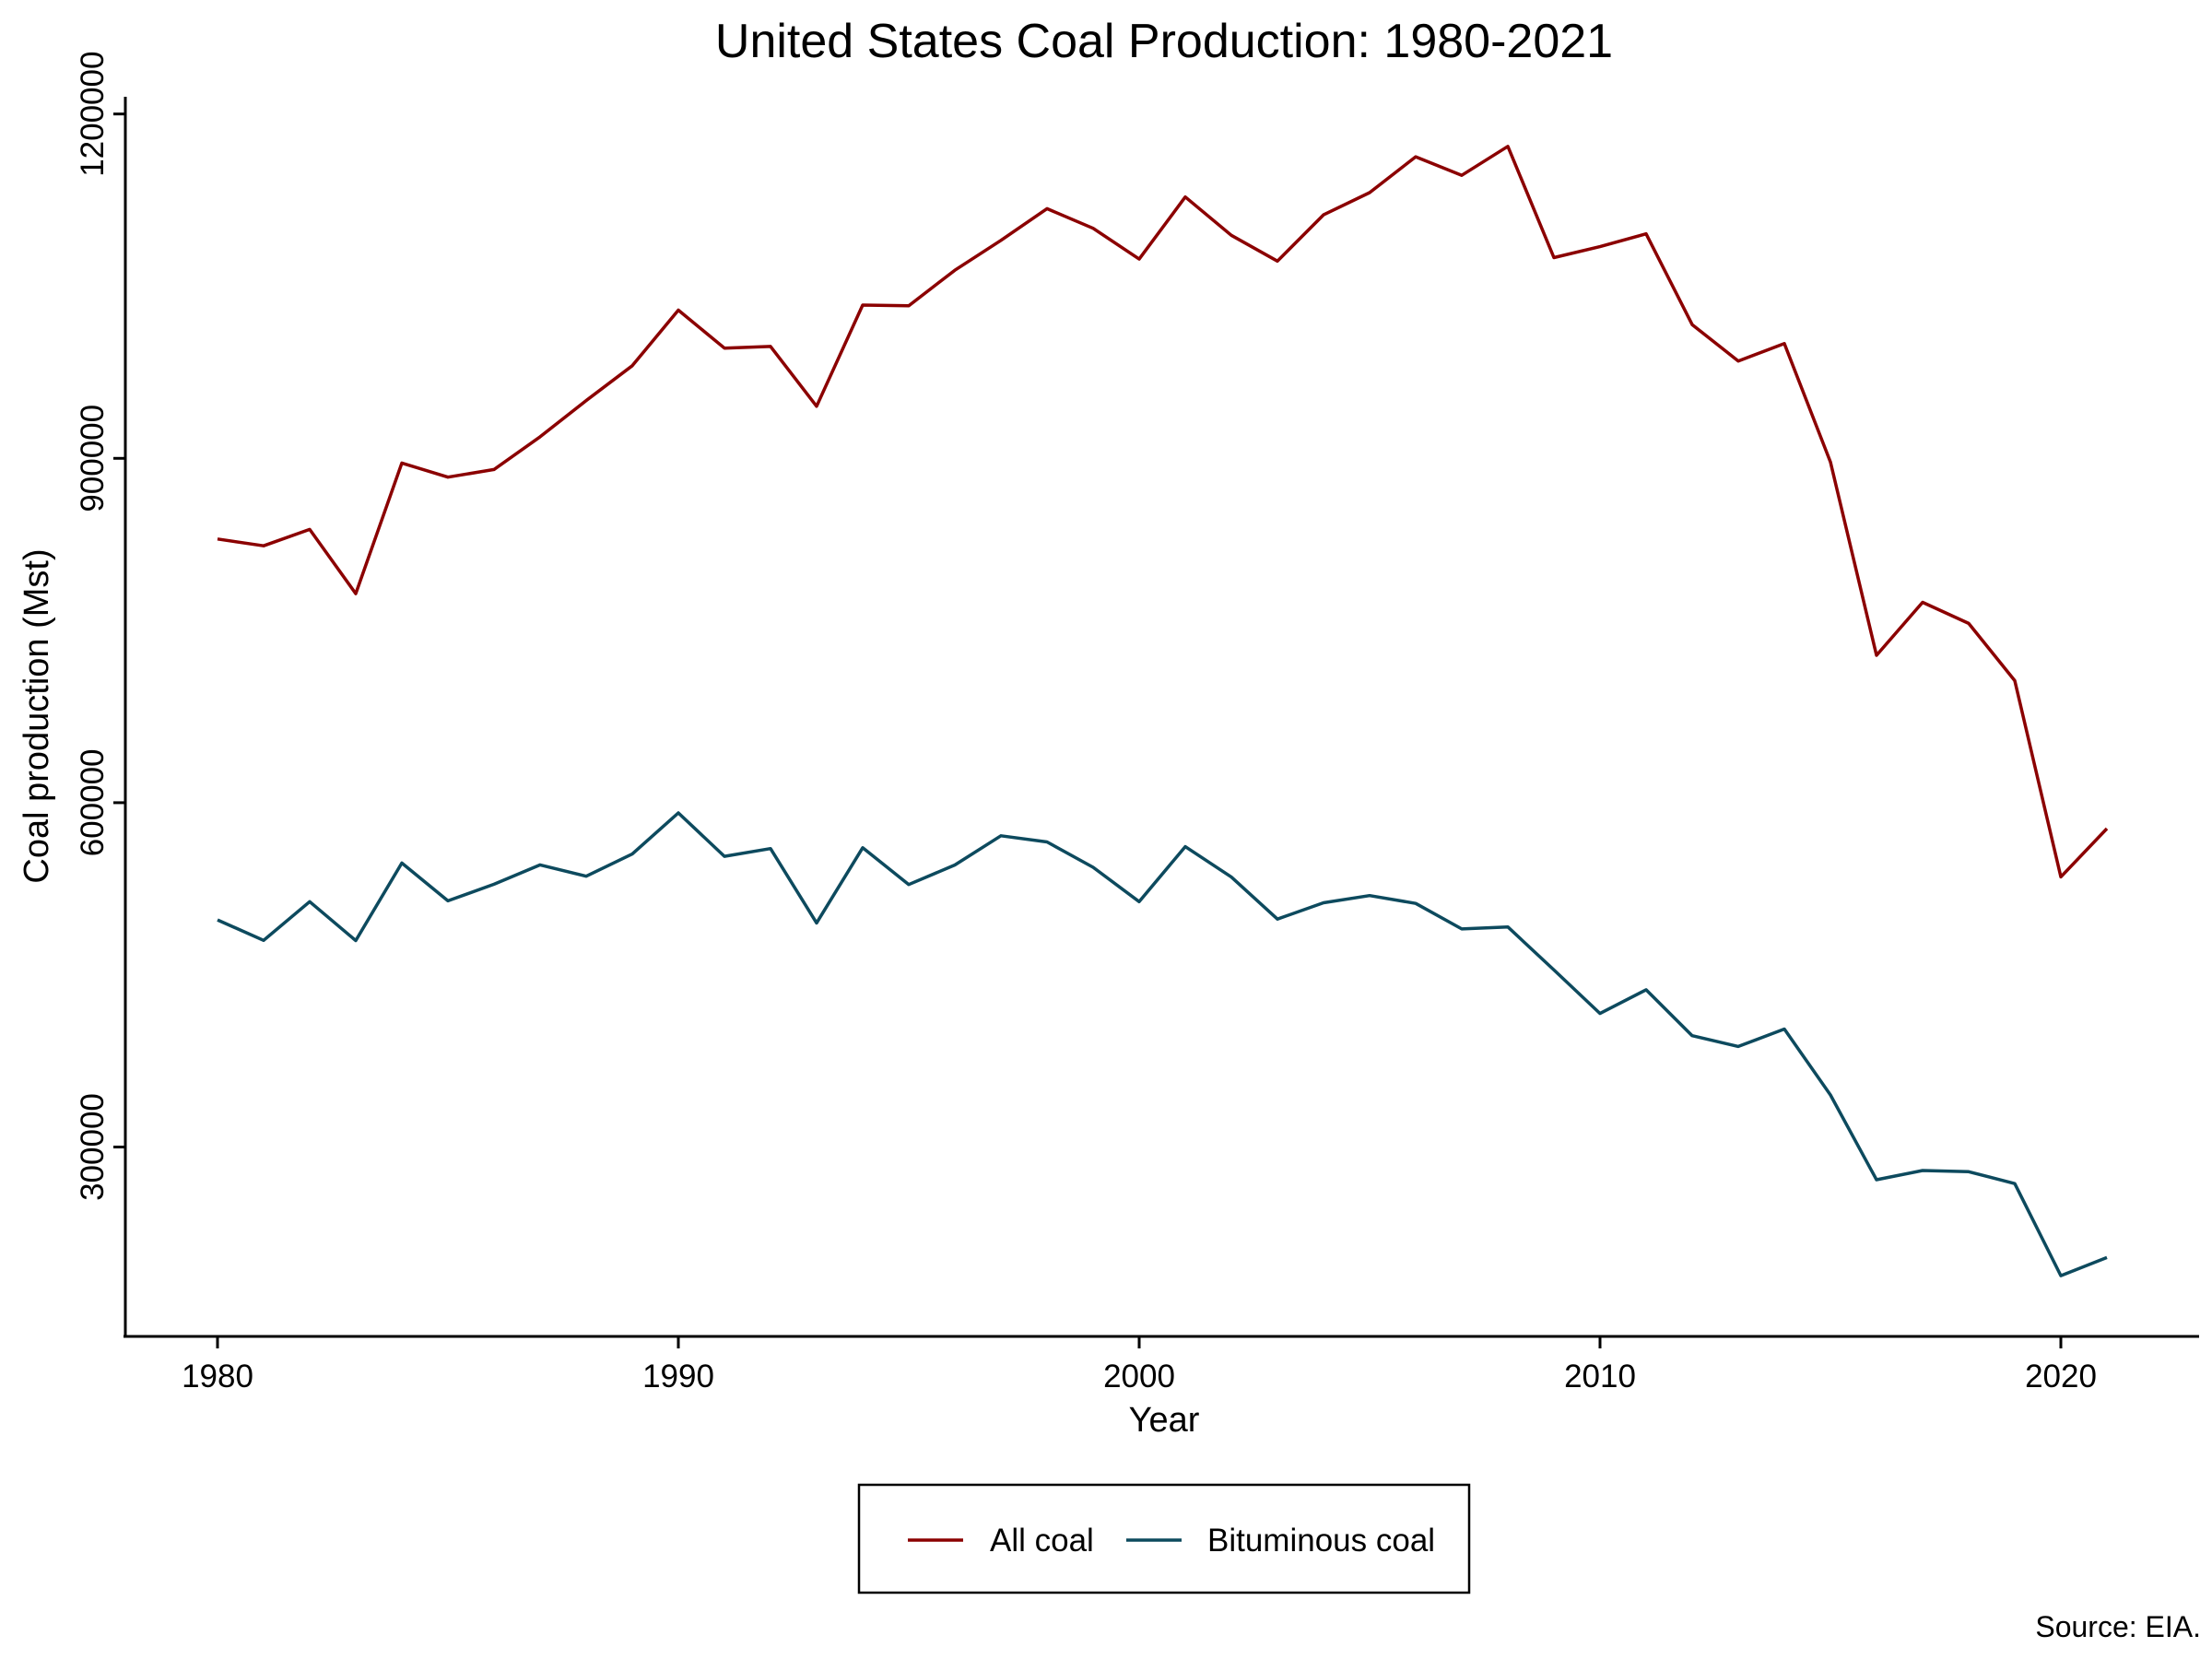 Image resolution: width=2212 pixels, height=1659 pixels. Describe the element at coordinates (1321, 1541) in the screenshot. I see `legend-label-bituminous-coal: Bituminous coal` at that location.